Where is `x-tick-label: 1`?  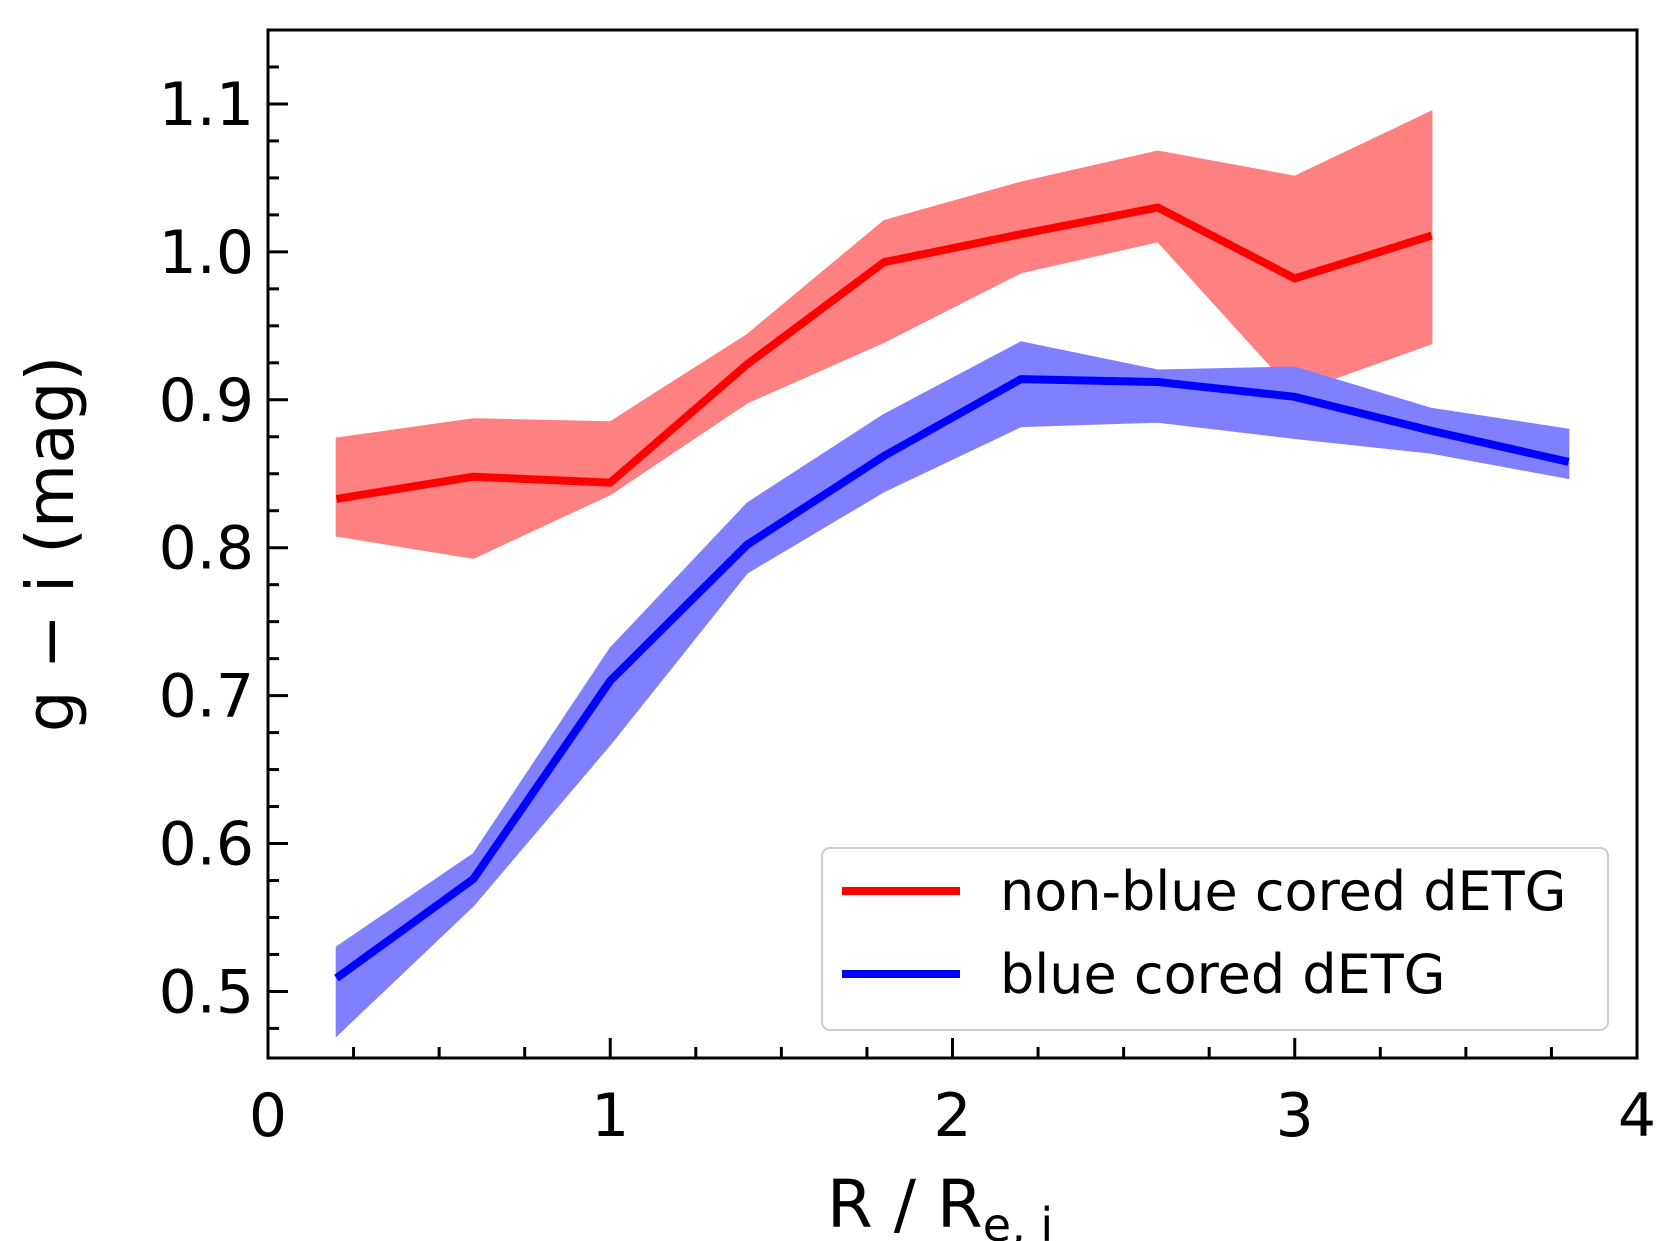 x-tick-label: 1 is located at coordinates (610, 1116).